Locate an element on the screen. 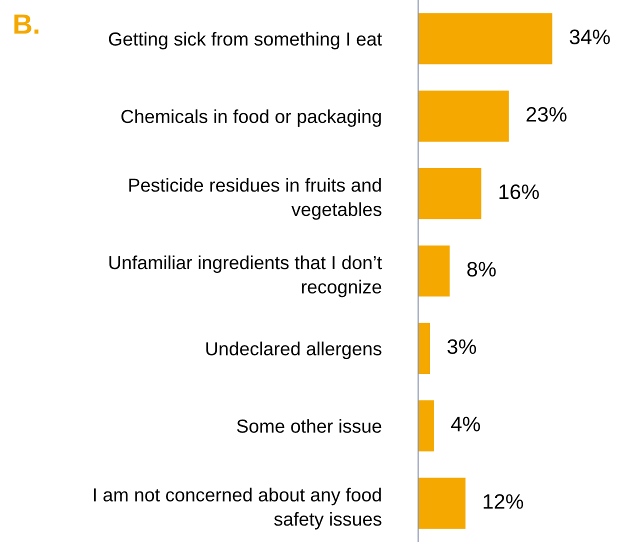 The height and width of the screenshot is (542, 626). data-label: 34% is located at coordinates (590, 37).